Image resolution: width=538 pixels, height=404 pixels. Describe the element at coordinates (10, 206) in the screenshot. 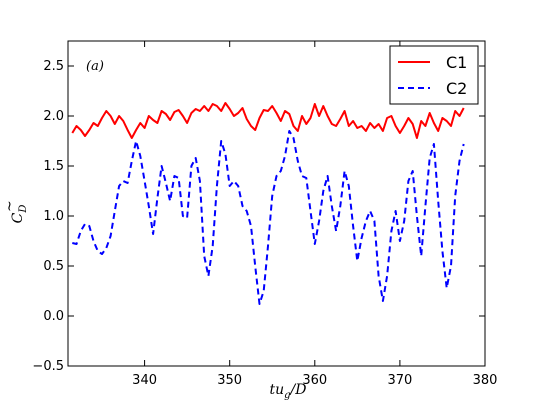

I see `y-axis-label-tilde: ~` at that location.